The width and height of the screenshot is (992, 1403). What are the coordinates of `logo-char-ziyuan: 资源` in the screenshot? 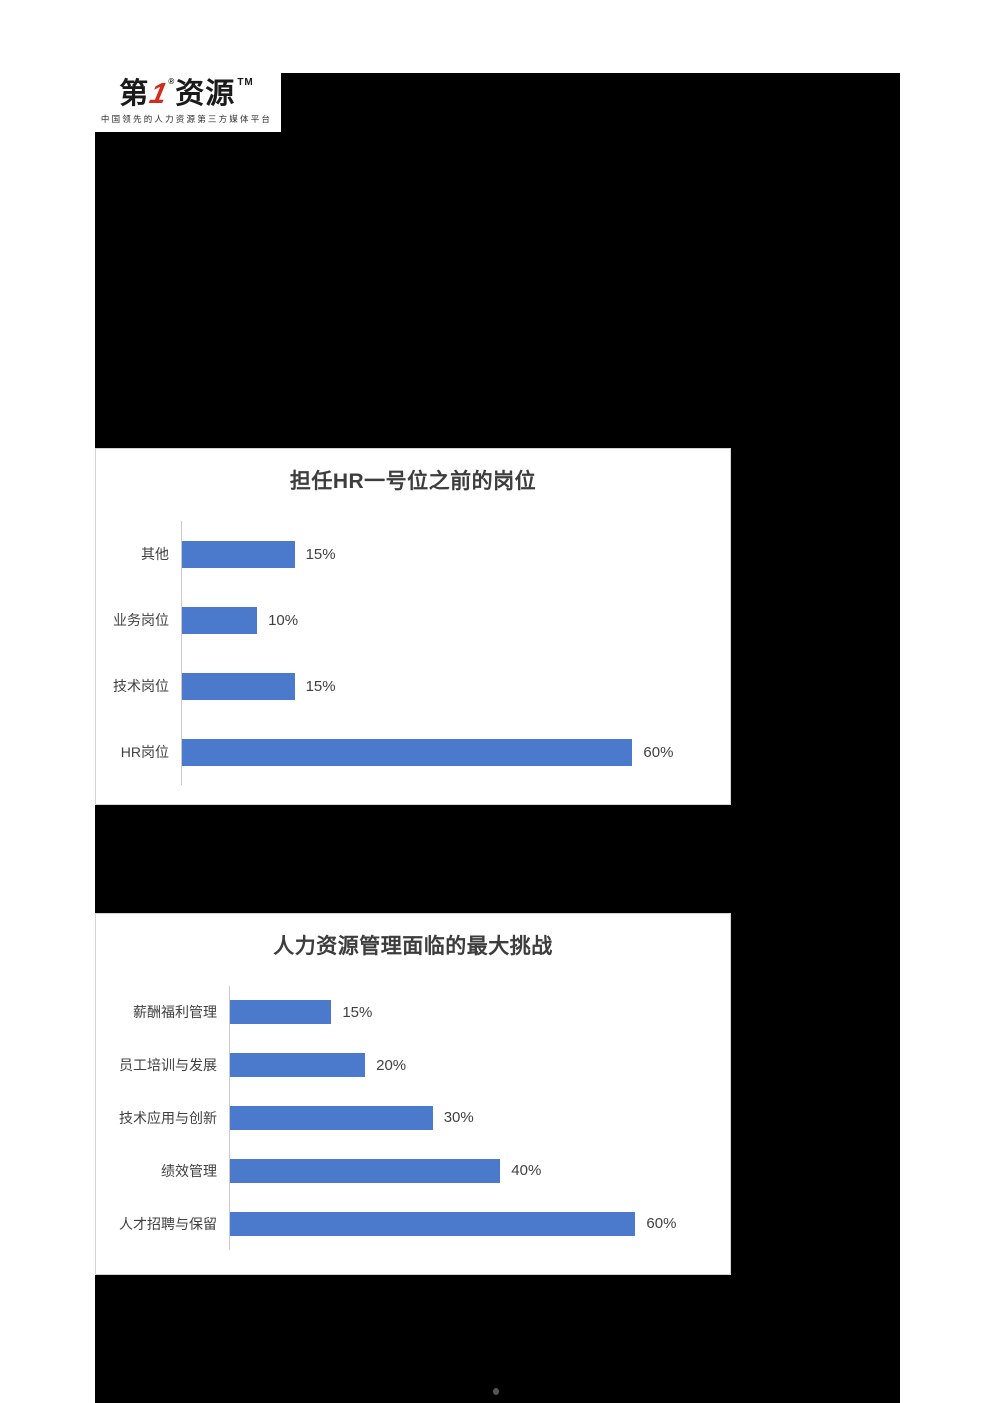 It's located at (205, 94).